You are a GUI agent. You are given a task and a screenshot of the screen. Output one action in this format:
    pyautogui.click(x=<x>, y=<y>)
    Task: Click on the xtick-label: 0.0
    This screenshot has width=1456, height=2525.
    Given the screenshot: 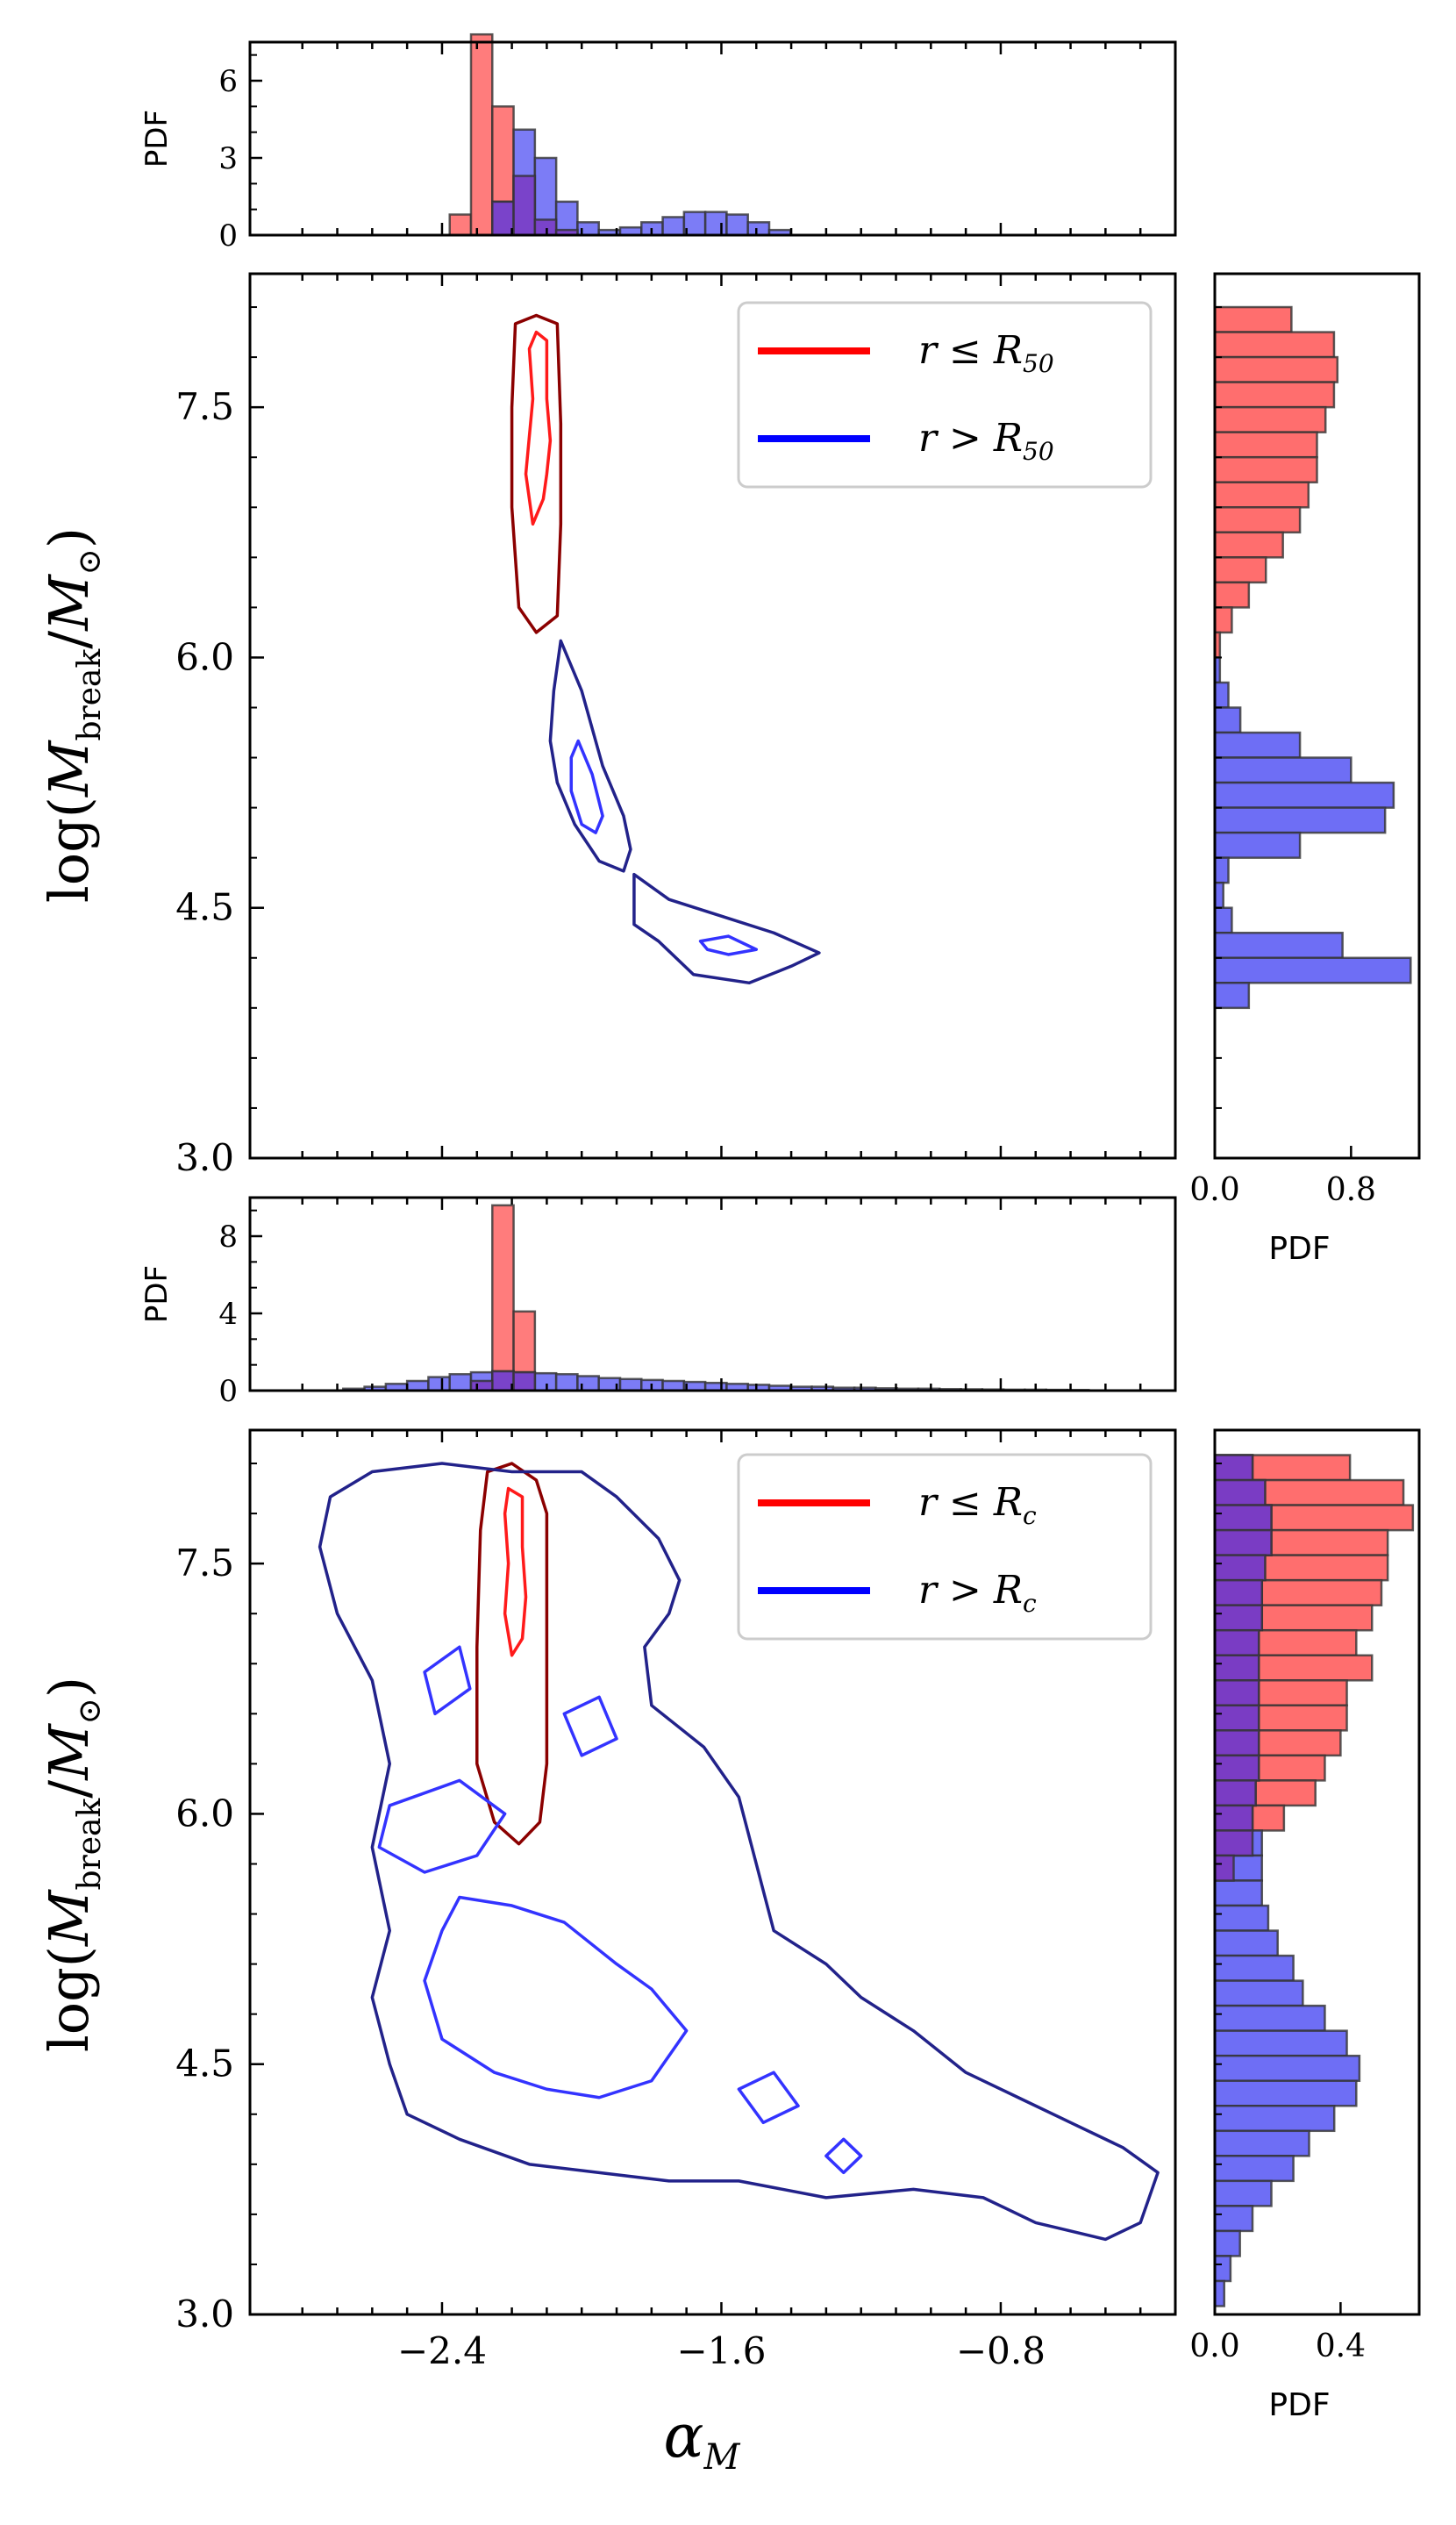 What is the action you would take?
    pyautogui.click(x=1214, y=2346)
    